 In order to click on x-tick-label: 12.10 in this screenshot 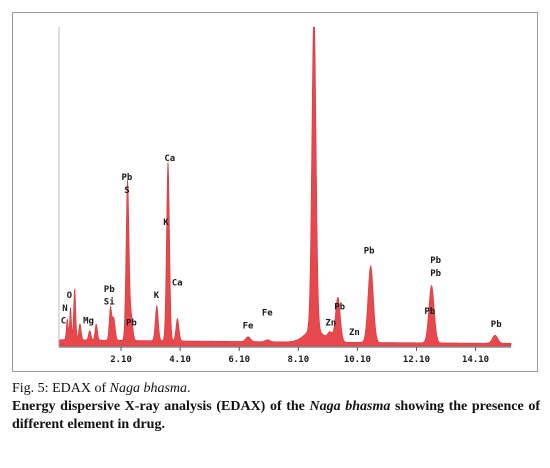, I will do `click(416, 360)`.